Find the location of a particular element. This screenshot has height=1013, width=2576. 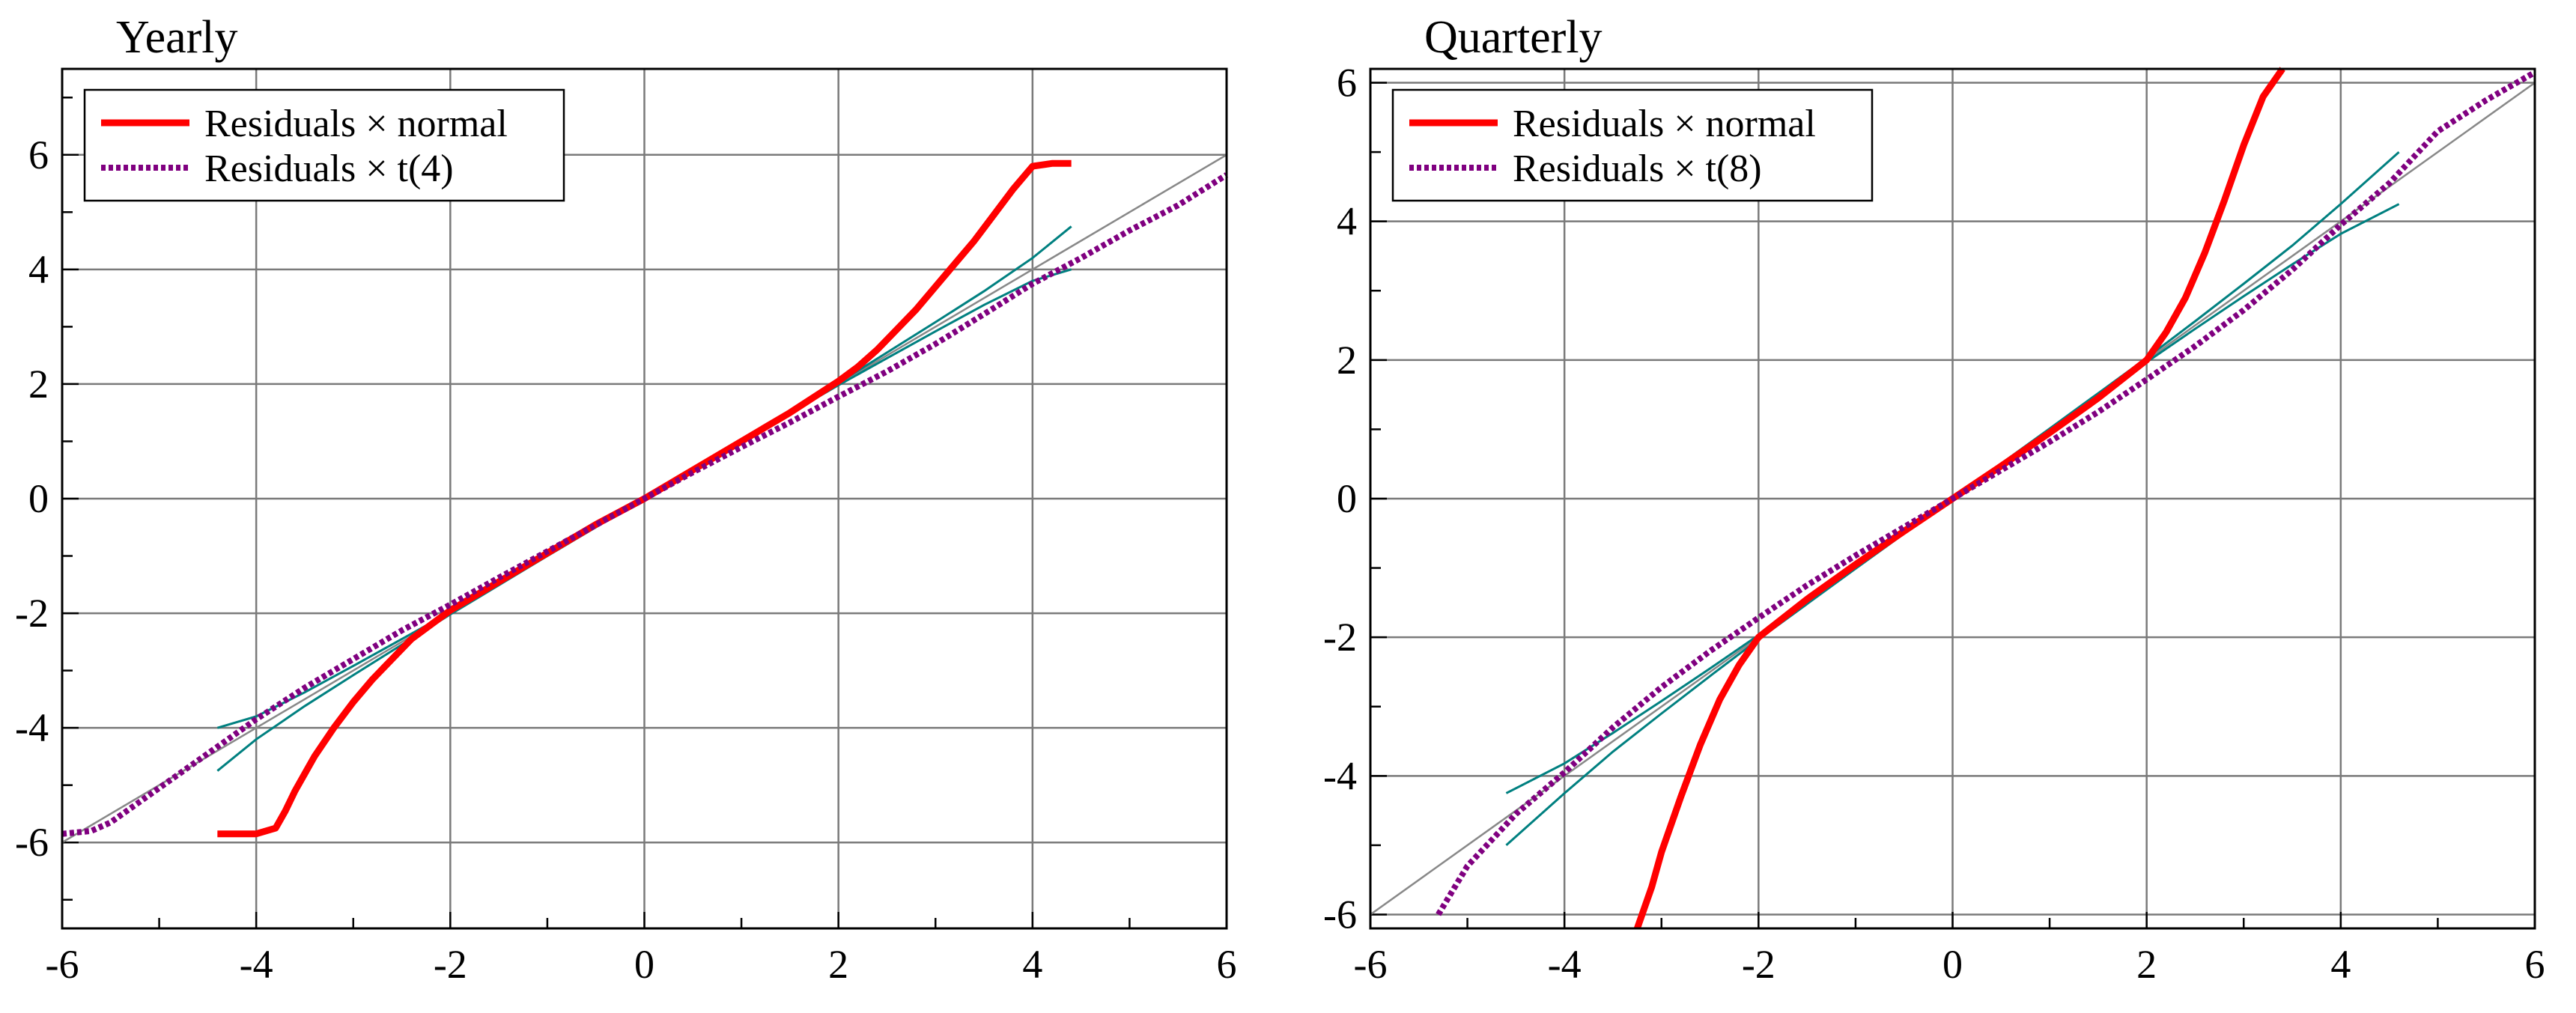

chart-title: Quarterly is located at coordinates (1513, 37).